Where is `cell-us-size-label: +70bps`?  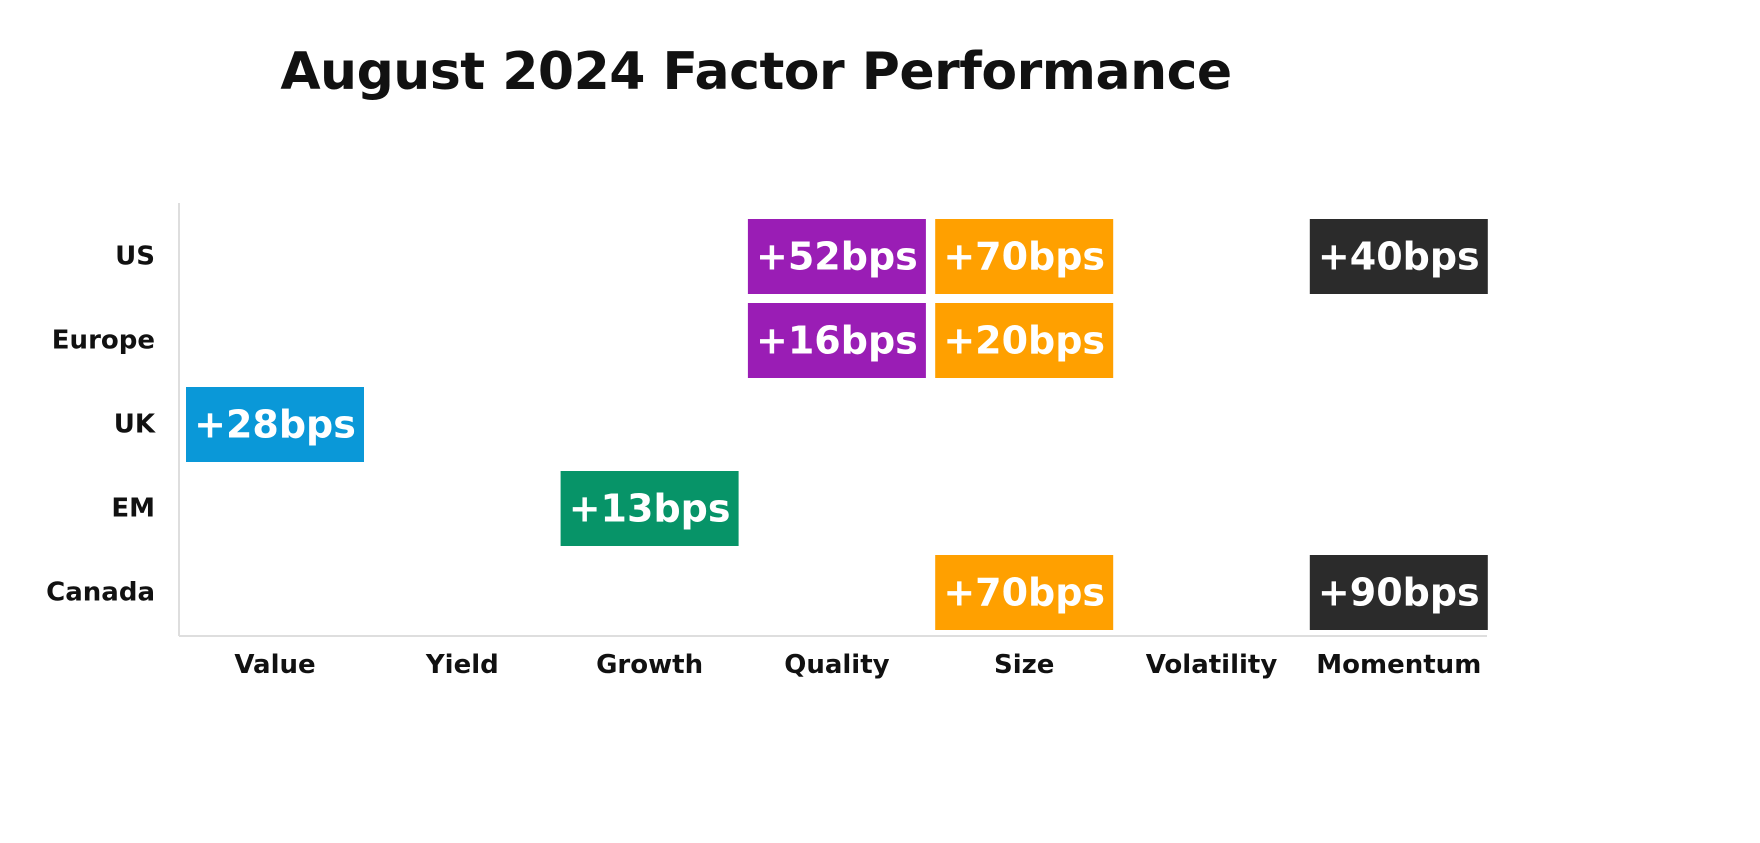 cell-us-size-label: +70bps is located at coordinates (1024, 257).